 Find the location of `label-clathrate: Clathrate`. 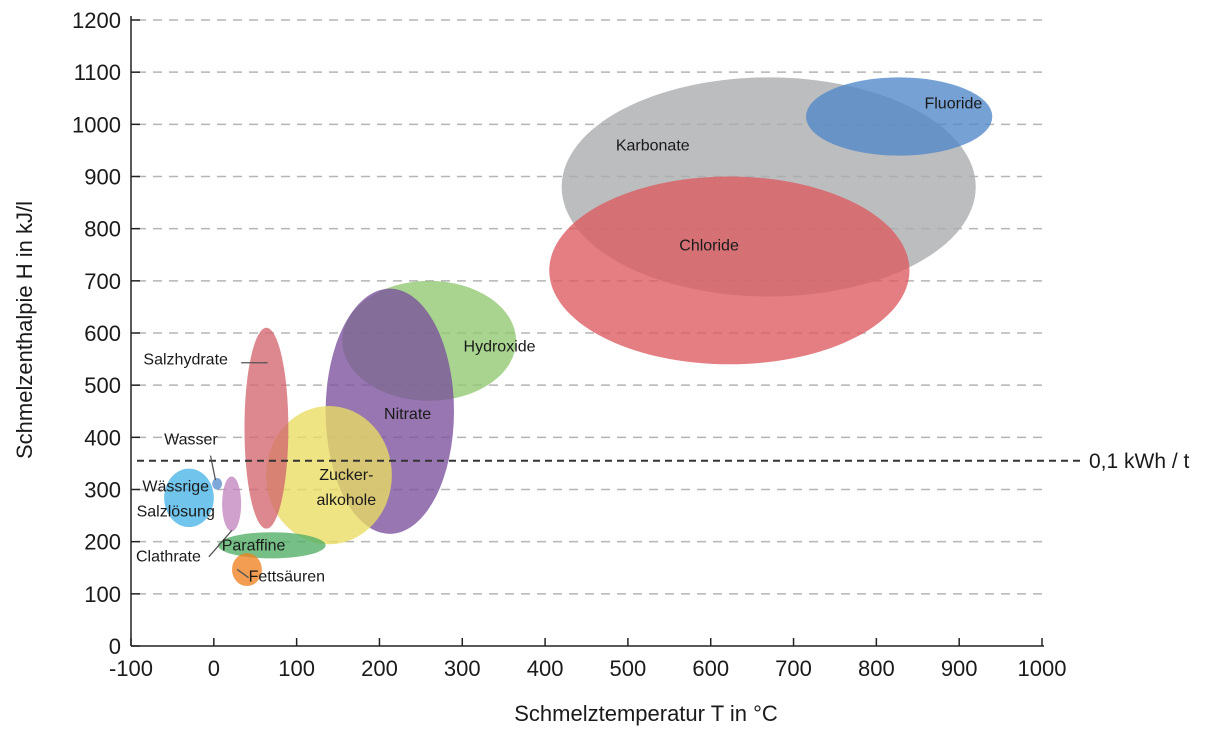

label-clathrate: Clathrate is located at coordinates (168, 556).